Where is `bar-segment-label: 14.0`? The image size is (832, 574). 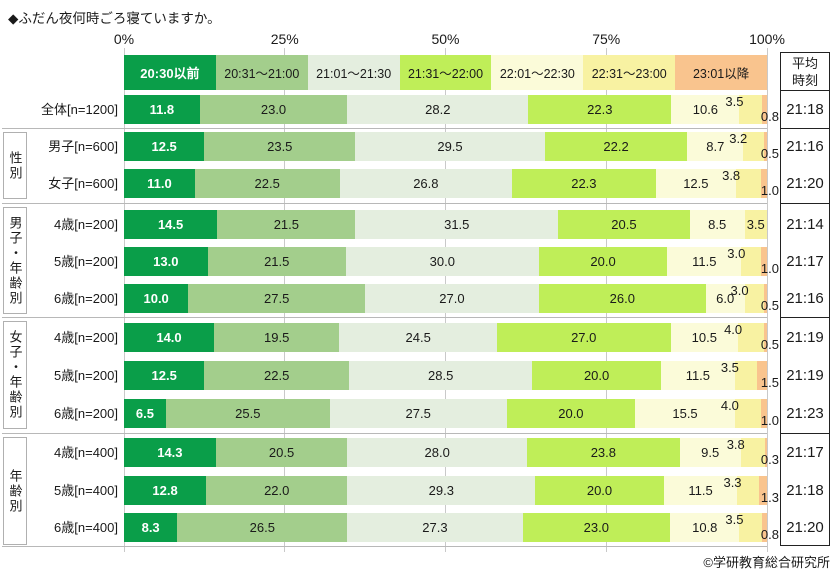 bar-segment-label: 14.0 is located at coordinates (169, 337).